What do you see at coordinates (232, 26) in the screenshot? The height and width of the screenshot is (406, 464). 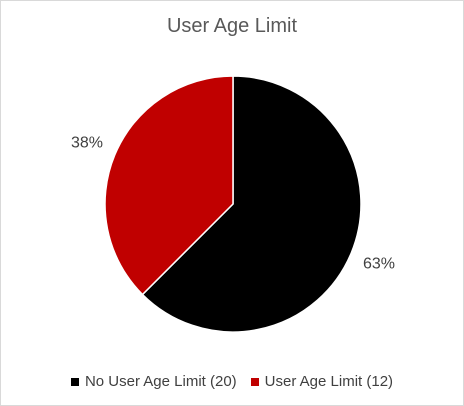 I see `chart-title: User Age Limit` at bounding box center [232, 26].